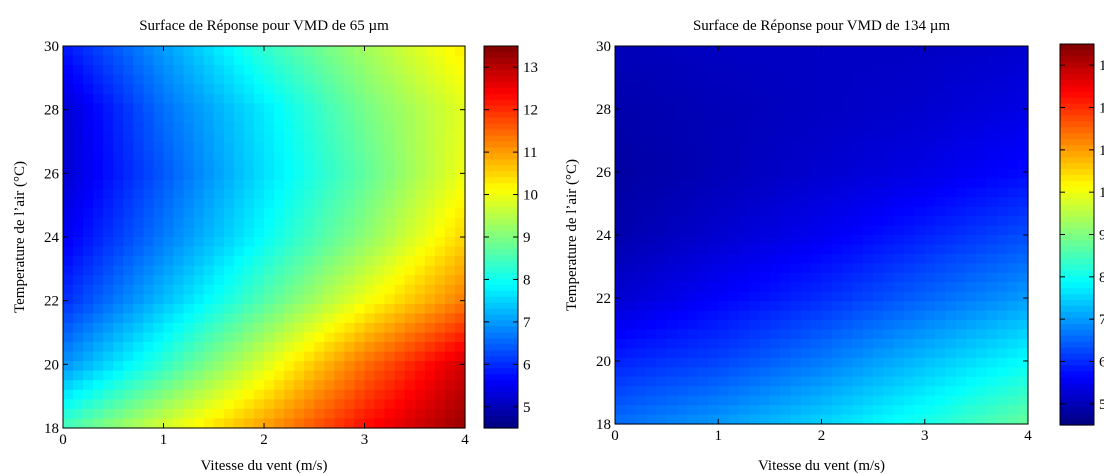 This screenshot has height=474, width=1104. I want to click on y-tick-label: 18, so click(51, 429).